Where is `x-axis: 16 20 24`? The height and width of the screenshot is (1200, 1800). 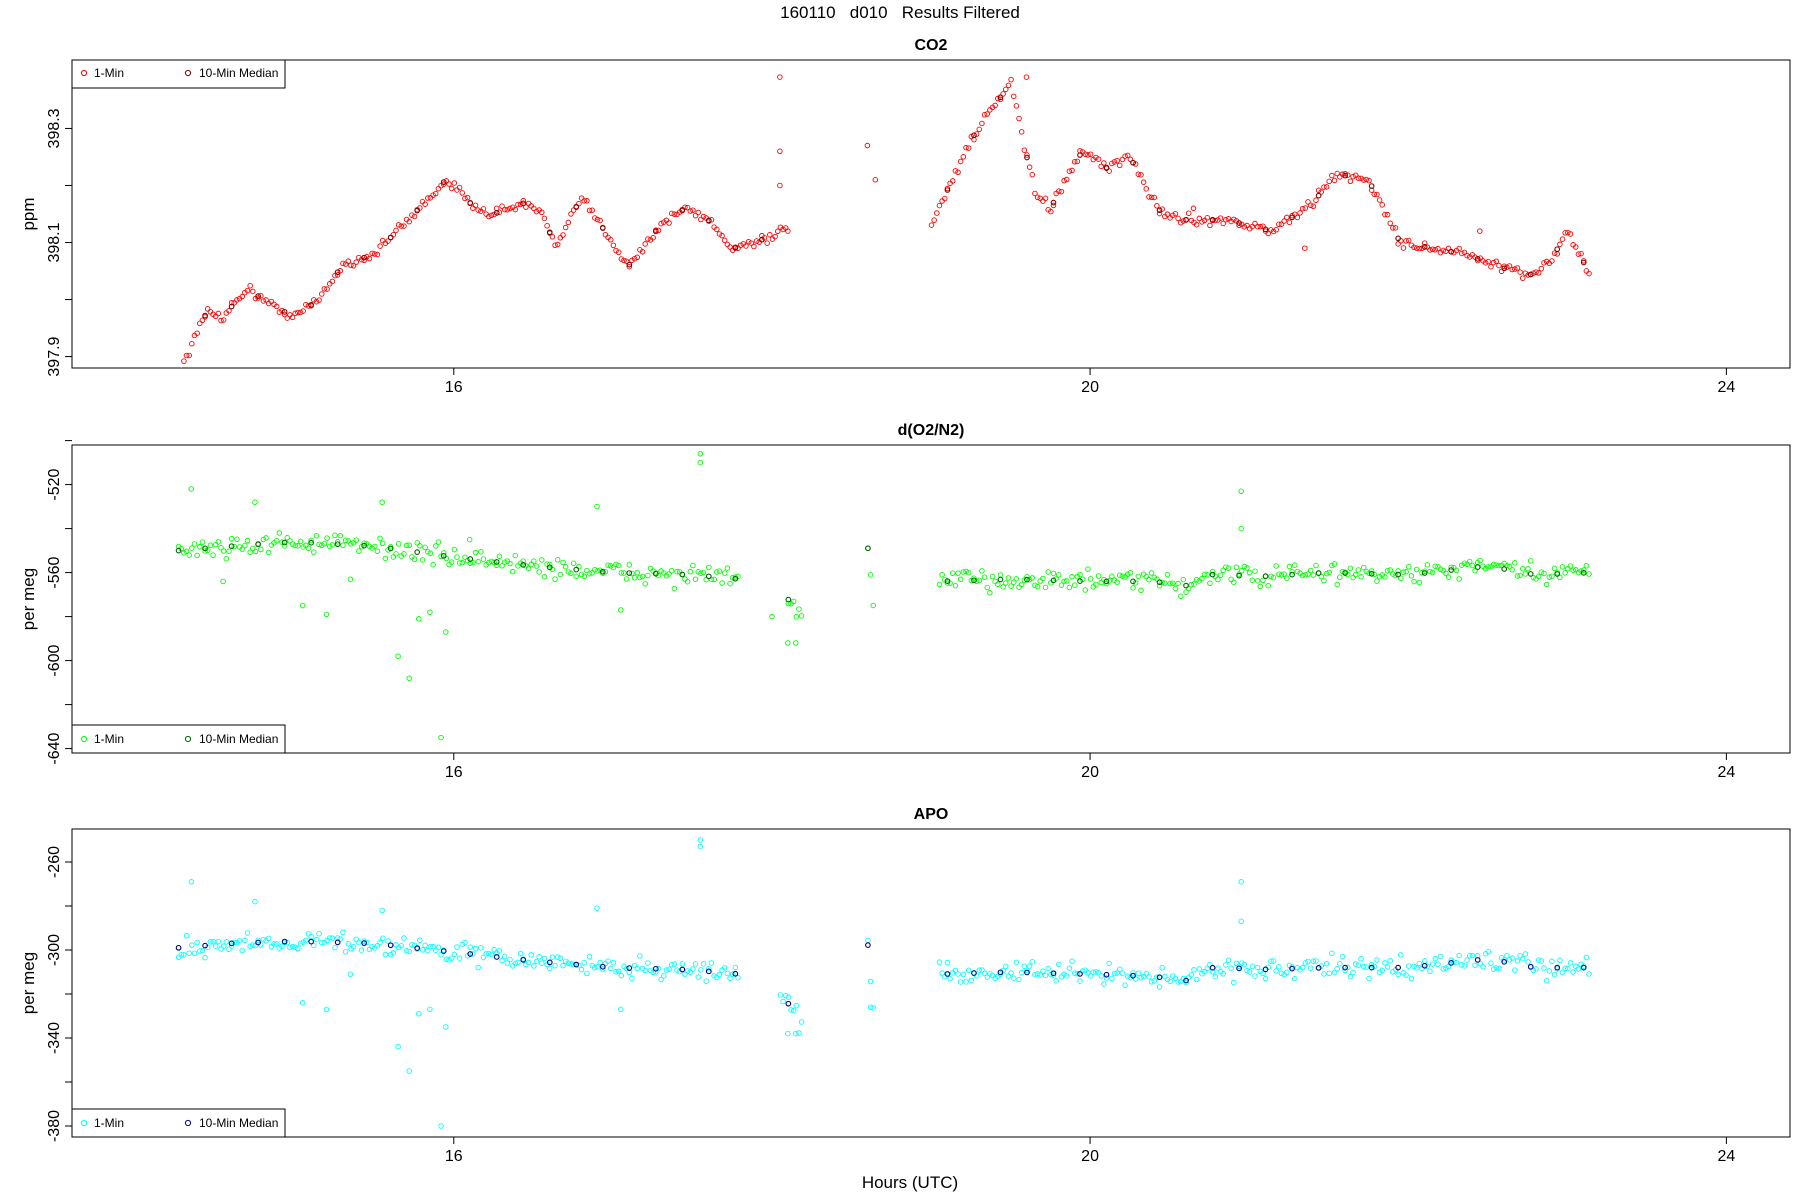
x-axis: 16 20 24 is located at coordinates (1090, 382).